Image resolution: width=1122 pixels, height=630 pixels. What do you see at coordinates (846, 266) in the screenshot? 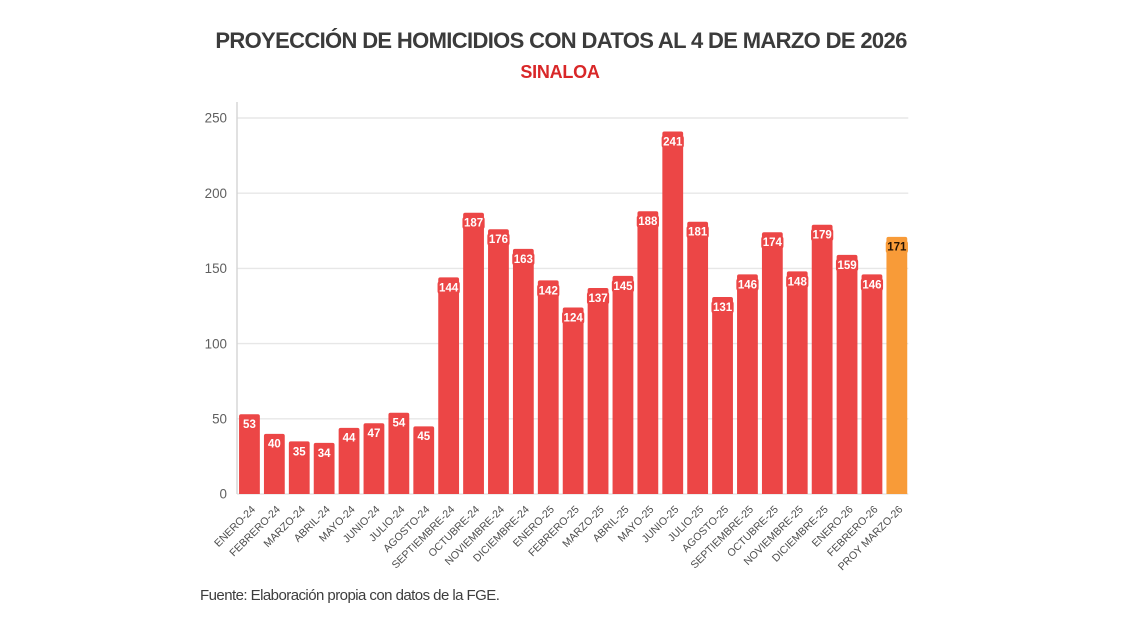
I see `svg-text: 159` at bounding box center [846, 266].